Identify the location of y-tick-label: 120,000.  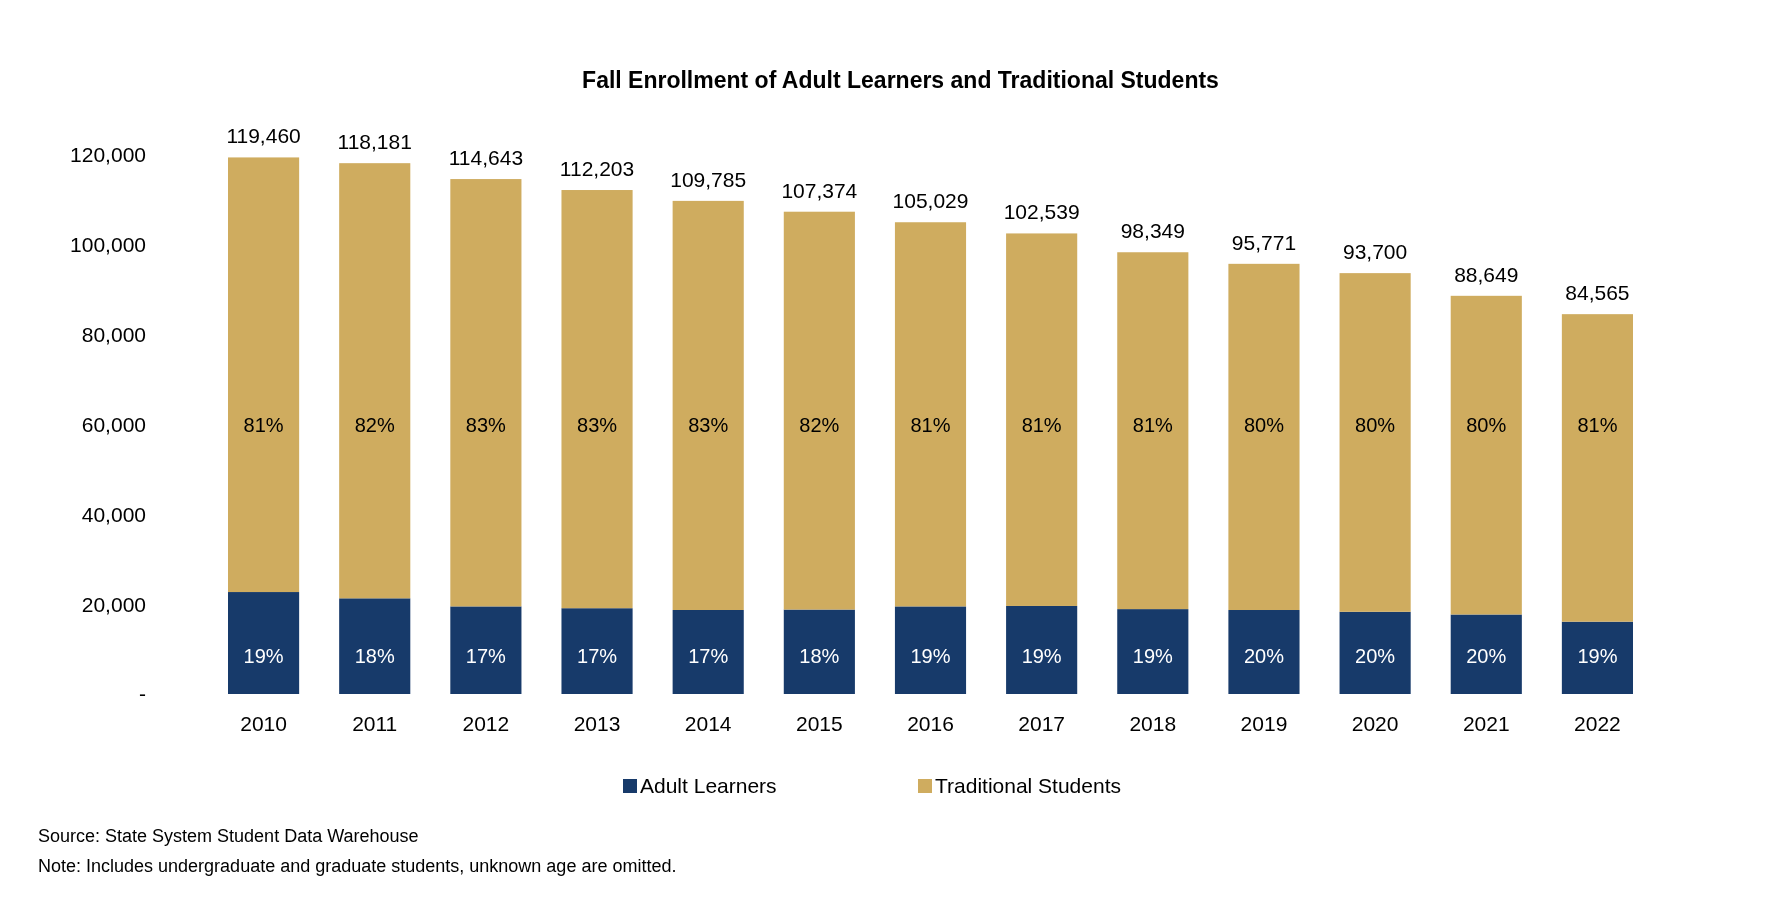
(108, 155).